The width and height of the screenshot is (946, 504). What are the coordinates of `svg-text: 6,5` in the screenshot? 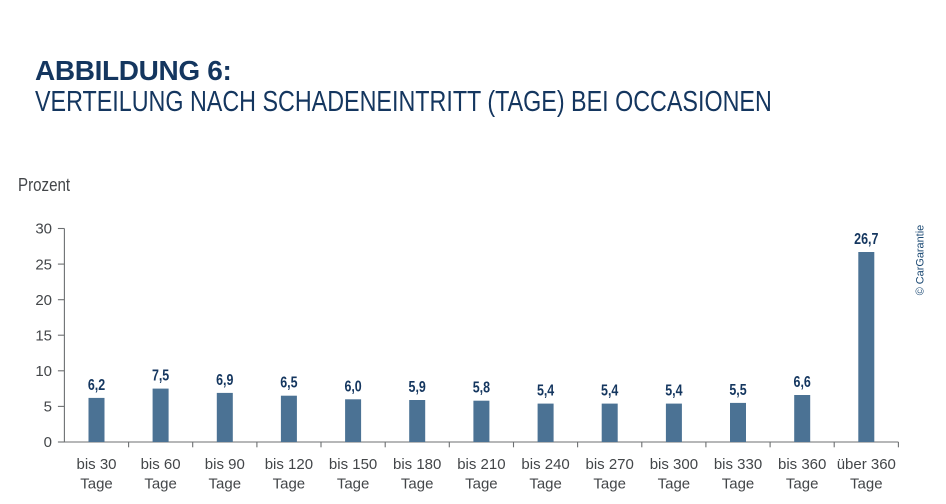 It's located at (289, 383).